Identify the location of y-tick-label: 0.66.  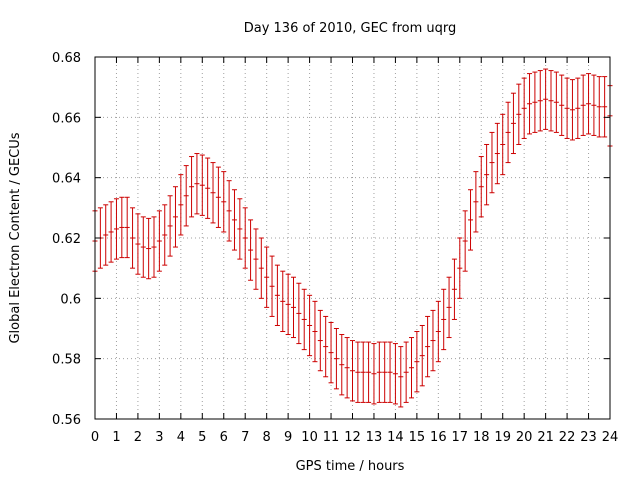
(66, 118).